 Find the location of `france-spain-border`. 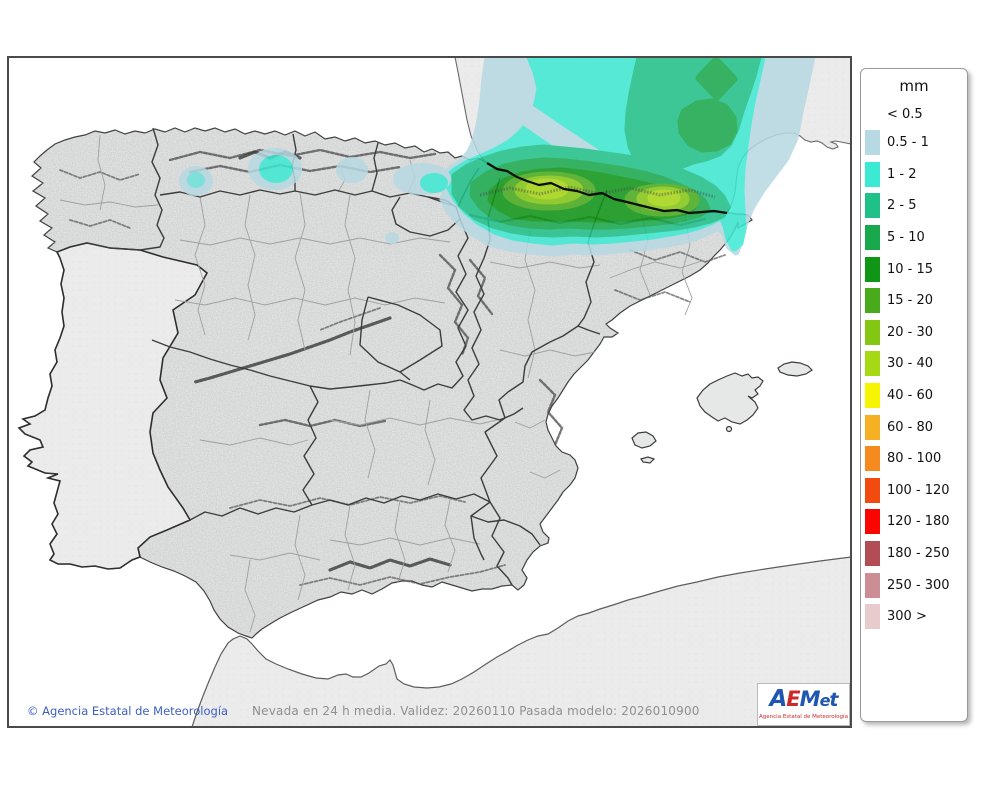

france-spain-border is located at coordinates (607, 188).